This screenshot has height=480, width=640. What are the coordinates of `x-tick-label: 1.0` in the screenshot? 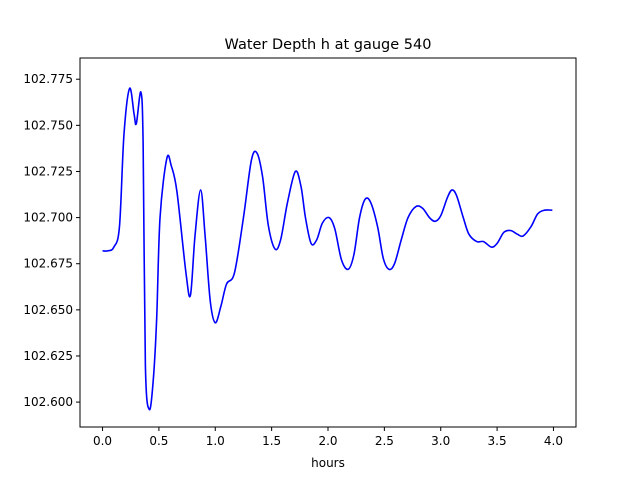 It's located at (215, 441).